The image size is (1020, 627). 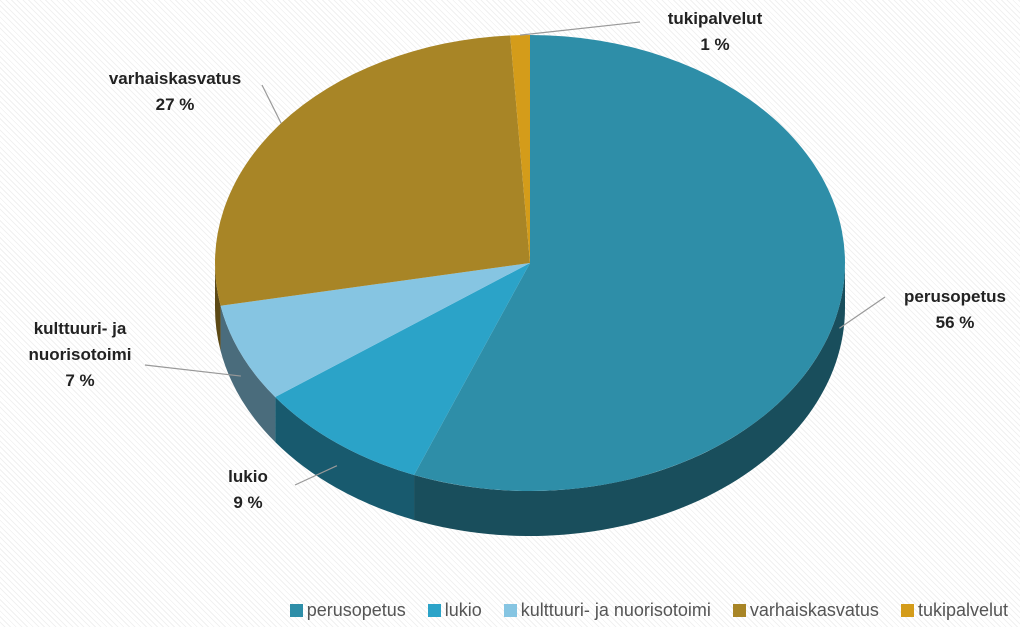 What do you see at coordinates (175, 104) in the screenshot?
I see `value-label: 27 %` at bounding box center [175, 104].